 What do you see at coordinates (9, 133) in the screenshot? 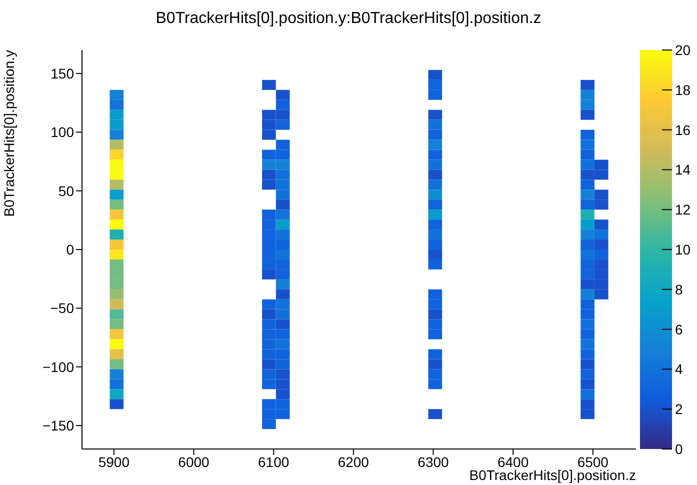
I see `y-axis-title: B0TrackerHits[0].position.y` at bounding box center [9, 133].